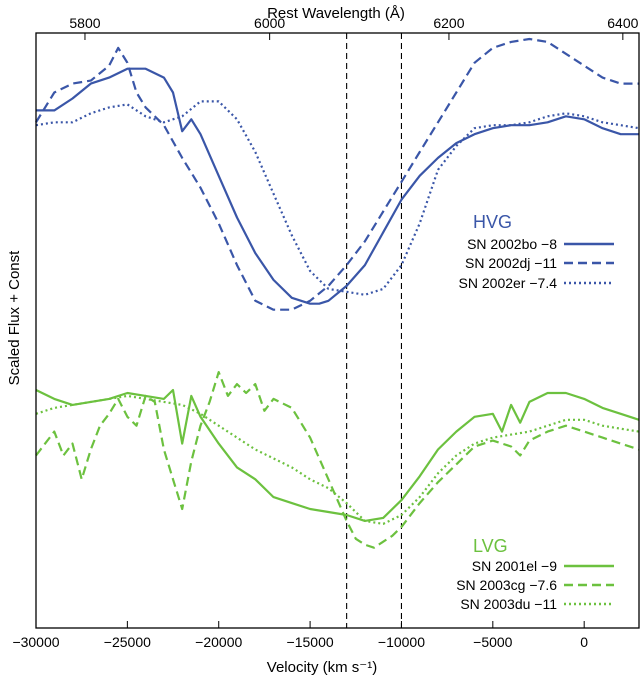  What do you see at coordinates (493, 642) in the screenshot?
I see `x-tick-label: −5000` at bounding box center [493, 642].